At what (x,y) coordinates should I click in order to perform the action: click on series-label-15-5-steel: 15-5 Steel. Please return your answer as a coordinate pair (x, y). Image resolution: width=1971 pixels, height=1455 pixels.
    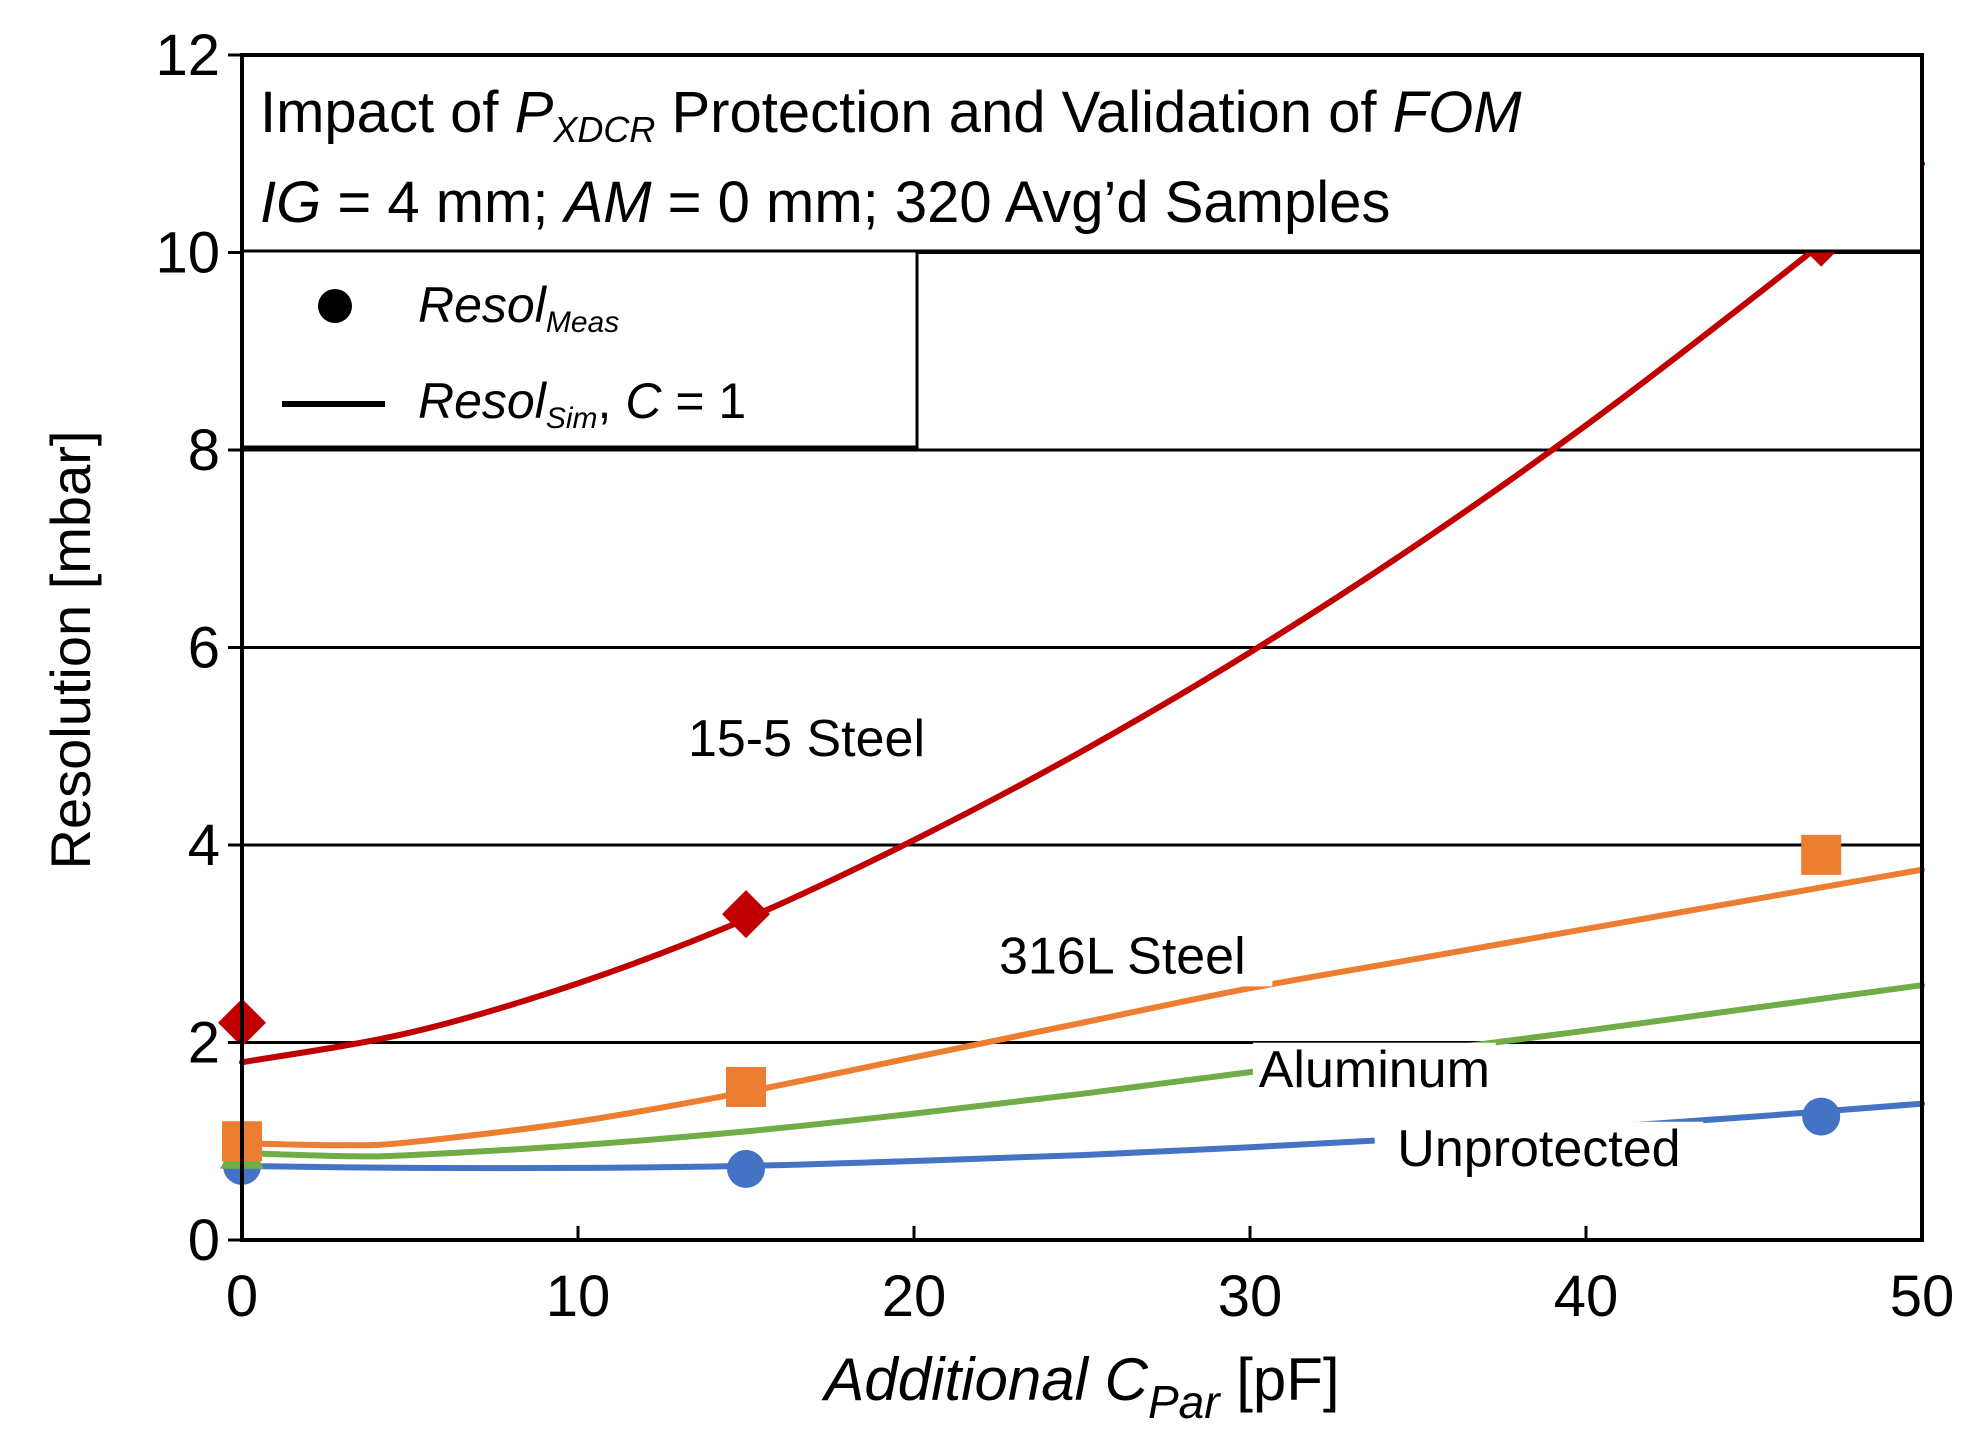
    Looking at the image, I should click on (806, 739).